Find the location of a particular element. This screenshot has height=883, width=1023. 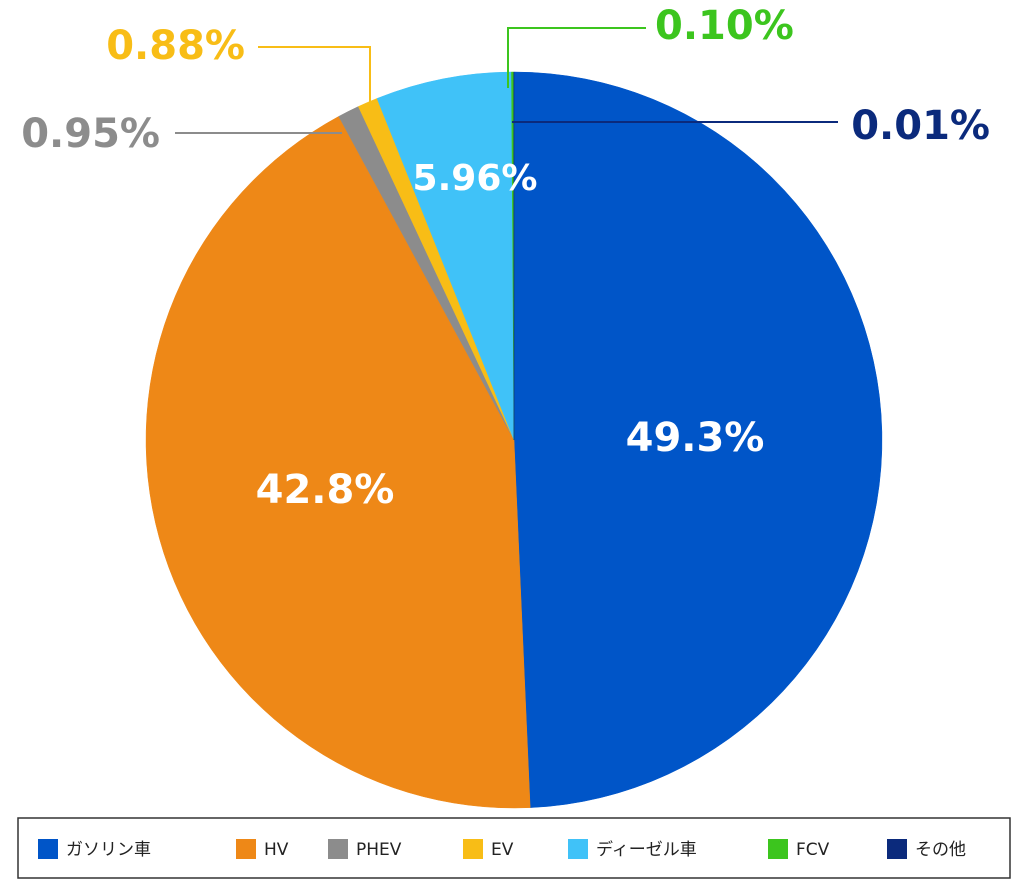

value-label: 0.01% is located at coordinates (920, 126).